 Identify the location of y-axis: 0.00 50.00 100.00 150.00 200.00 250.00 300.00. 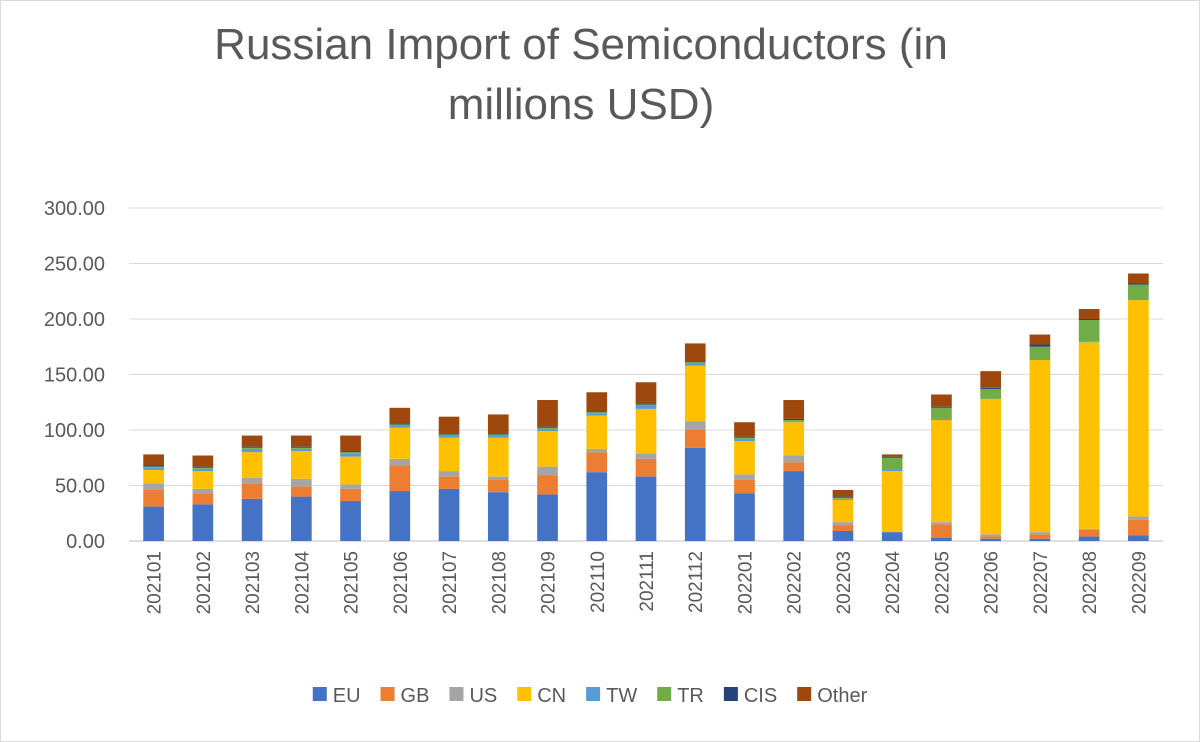
(74, 375).